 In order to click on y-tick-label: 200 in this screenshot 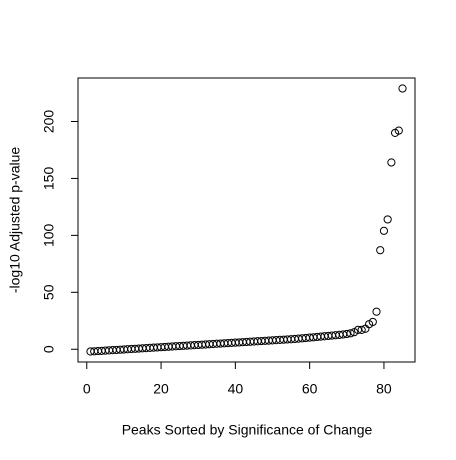, I will do `click(49, 122)`.